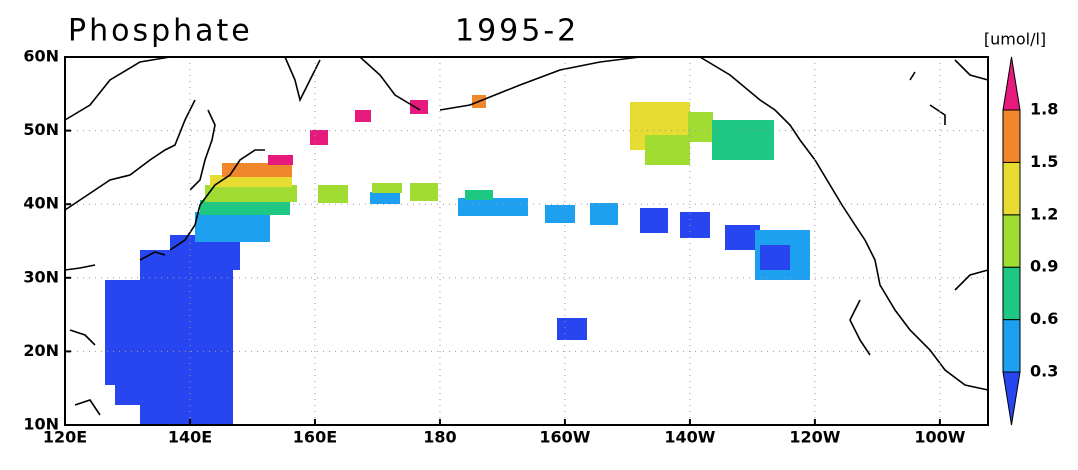 This screenshot has width=1078, height=470. What do you see at coordinates (315, 437) in the screenshot?
I see `x-tick-label: 160E` at bounding box center [315, 437].